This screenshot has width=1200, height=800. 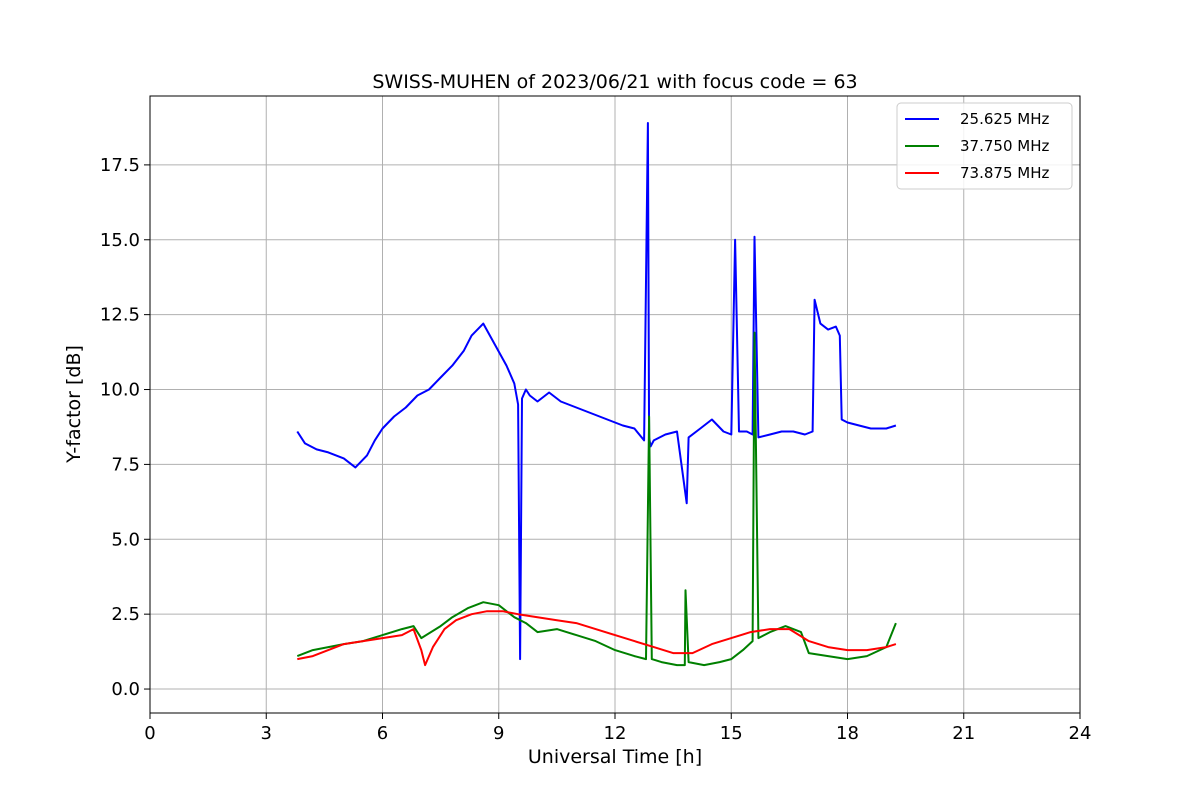 I want to click on legend: 25.625 MHz 37.750 MHz 73.875 MHz, so click(x=984, y=146).